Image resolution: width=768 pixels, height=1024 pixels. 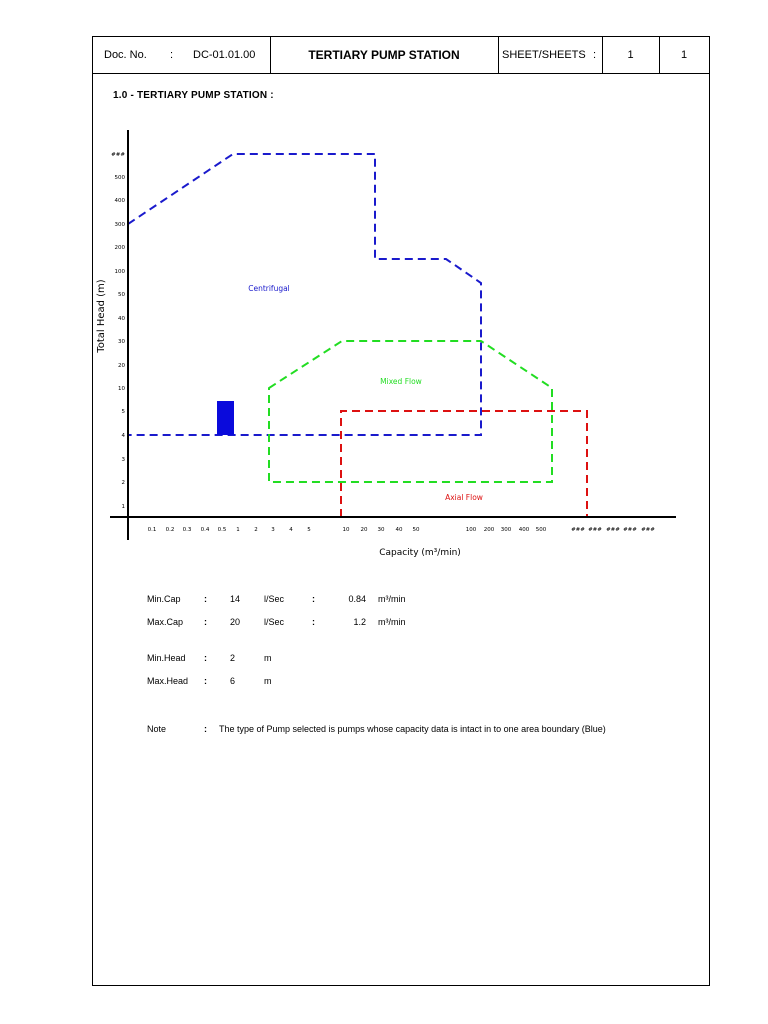 I want to click on spec-label: Min.Cap, so click(x=164, y=599).